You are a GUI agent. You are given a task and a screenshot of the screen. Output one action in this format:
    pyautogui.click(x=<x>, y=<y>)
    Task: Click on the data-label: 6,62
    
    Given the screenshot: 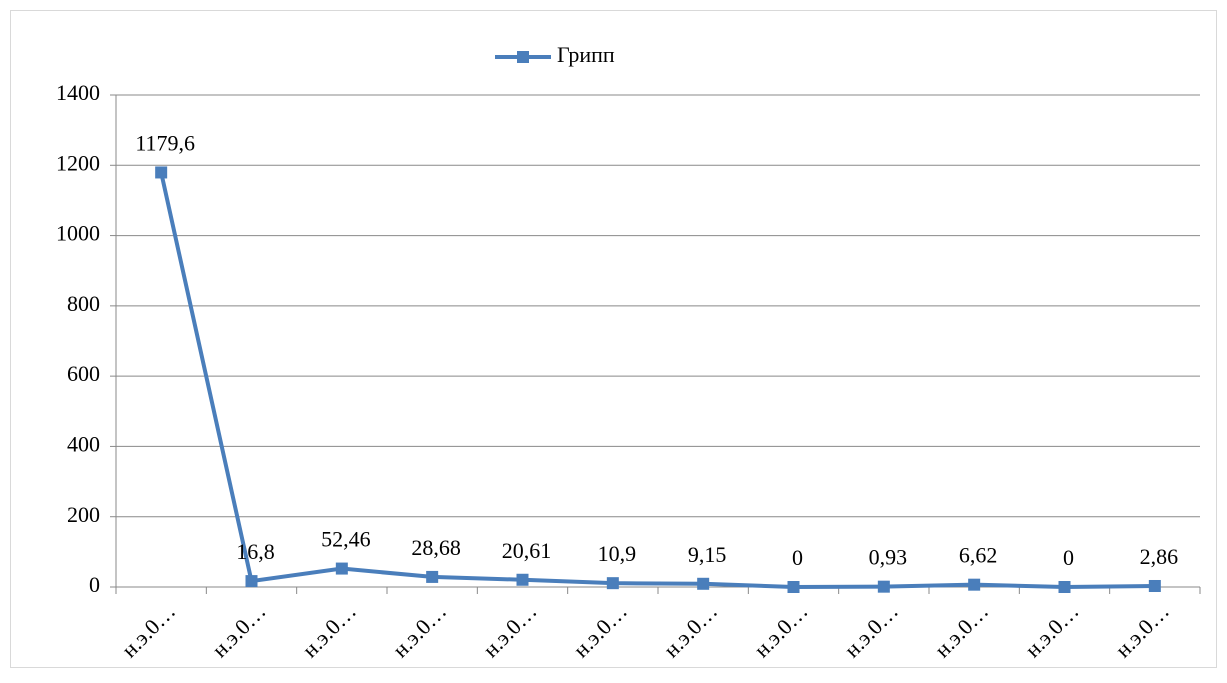 What is the action you would take?
    pyautogui.click(x=978, y=555)
    